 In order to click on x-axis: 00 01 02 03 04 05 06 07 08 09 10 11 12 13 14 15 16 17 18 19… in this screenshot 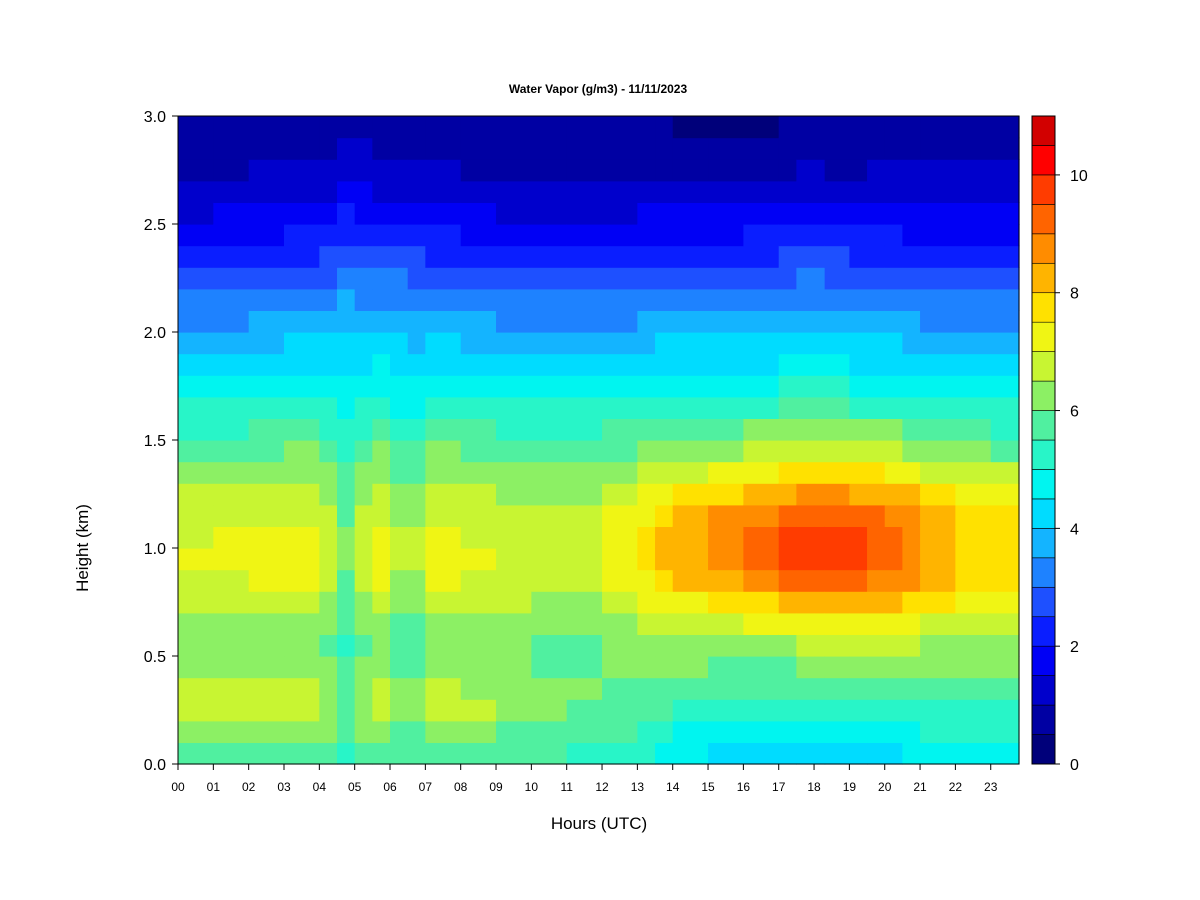, I will do `click(584, 779)`.